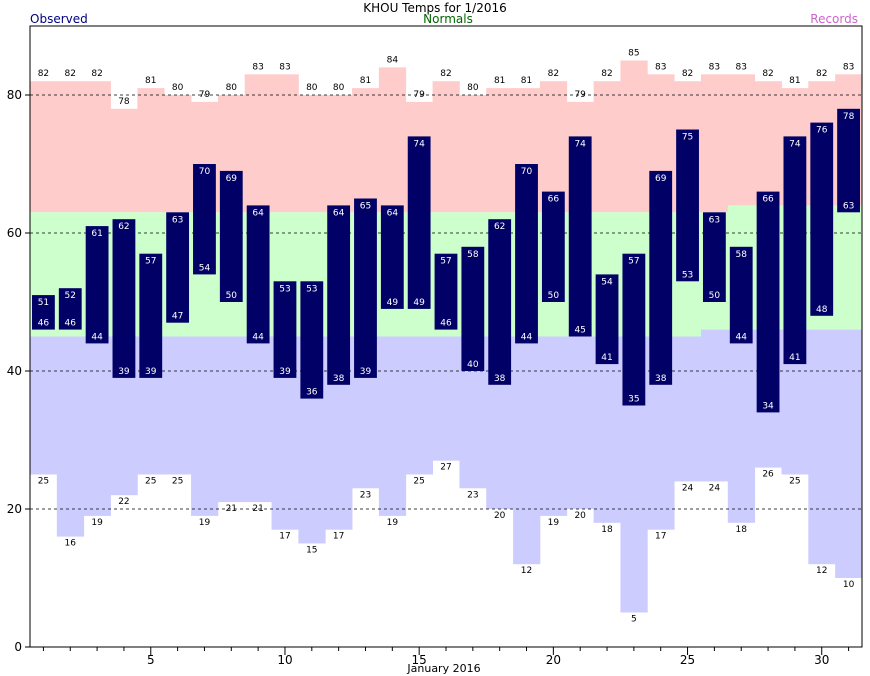 The width and height of the screenshot is (870, 676). What do you see at coordinates (177, 317) in the screenshot?
I see `observed-low-label: 47` at bounding box center [177, 317].